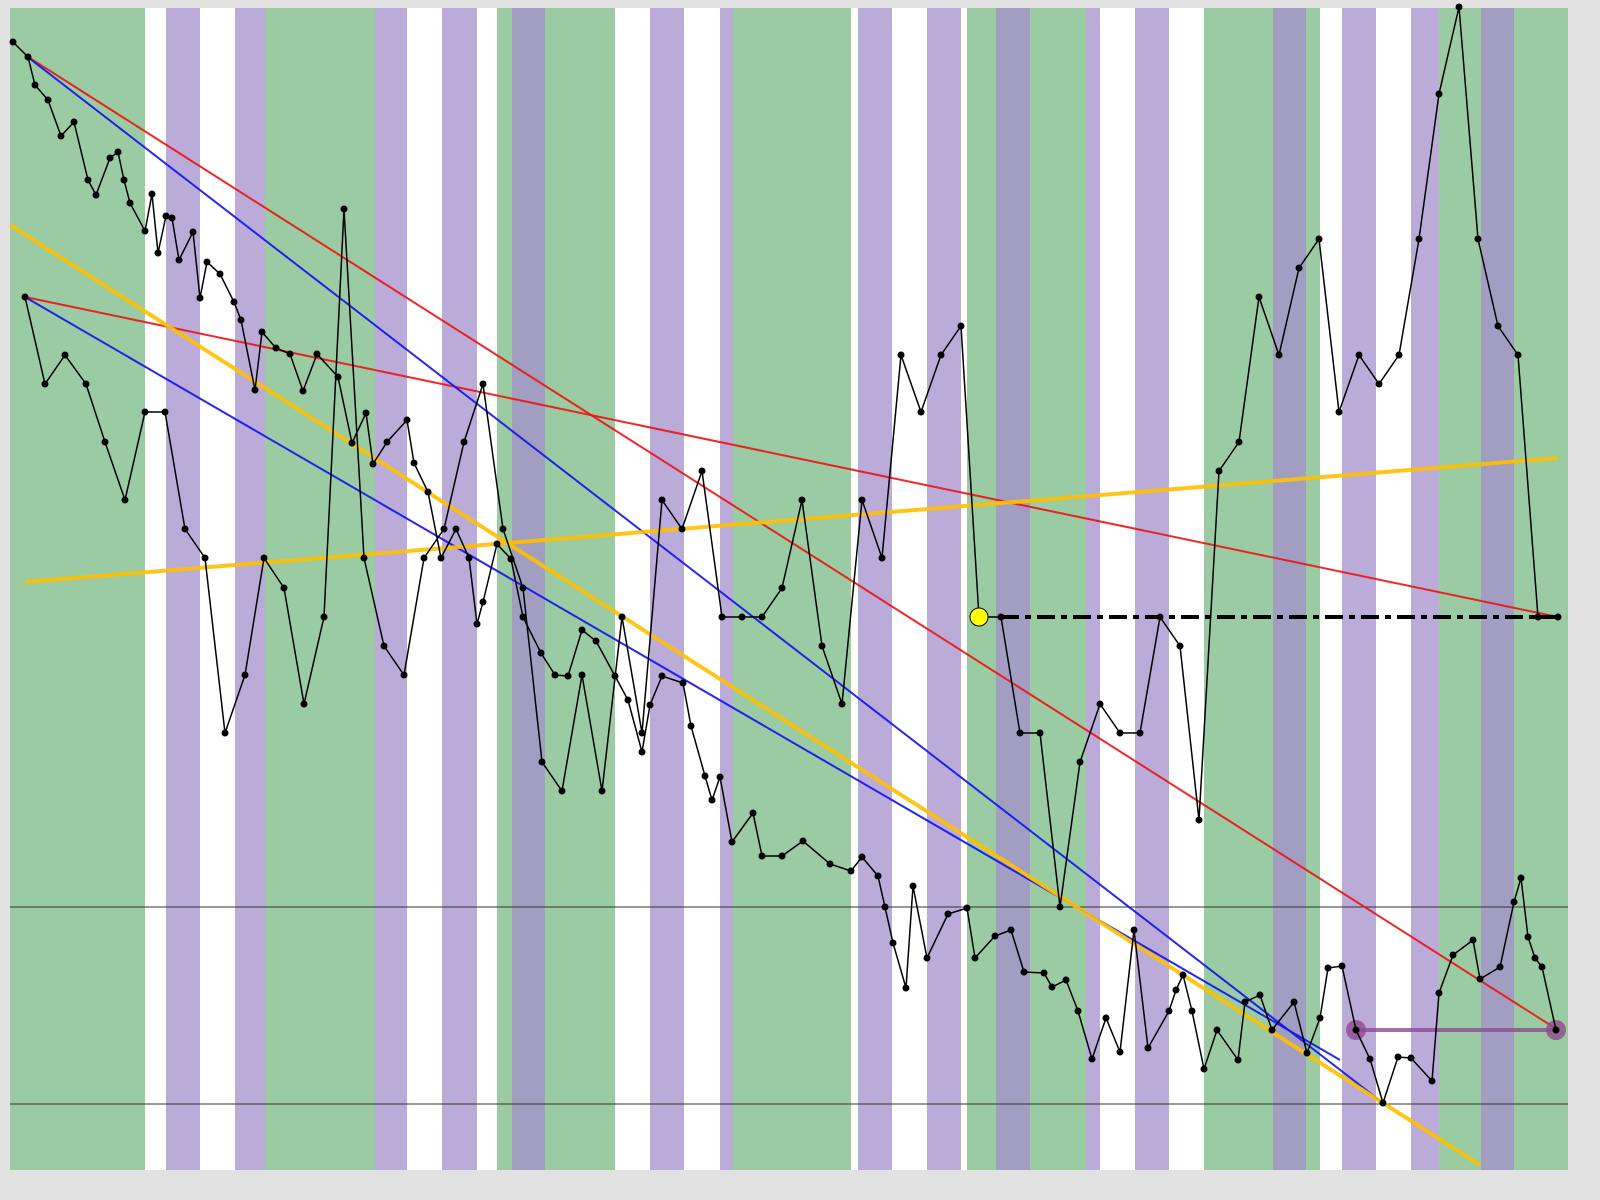  I want to click on trend-line, so click(791, 520).